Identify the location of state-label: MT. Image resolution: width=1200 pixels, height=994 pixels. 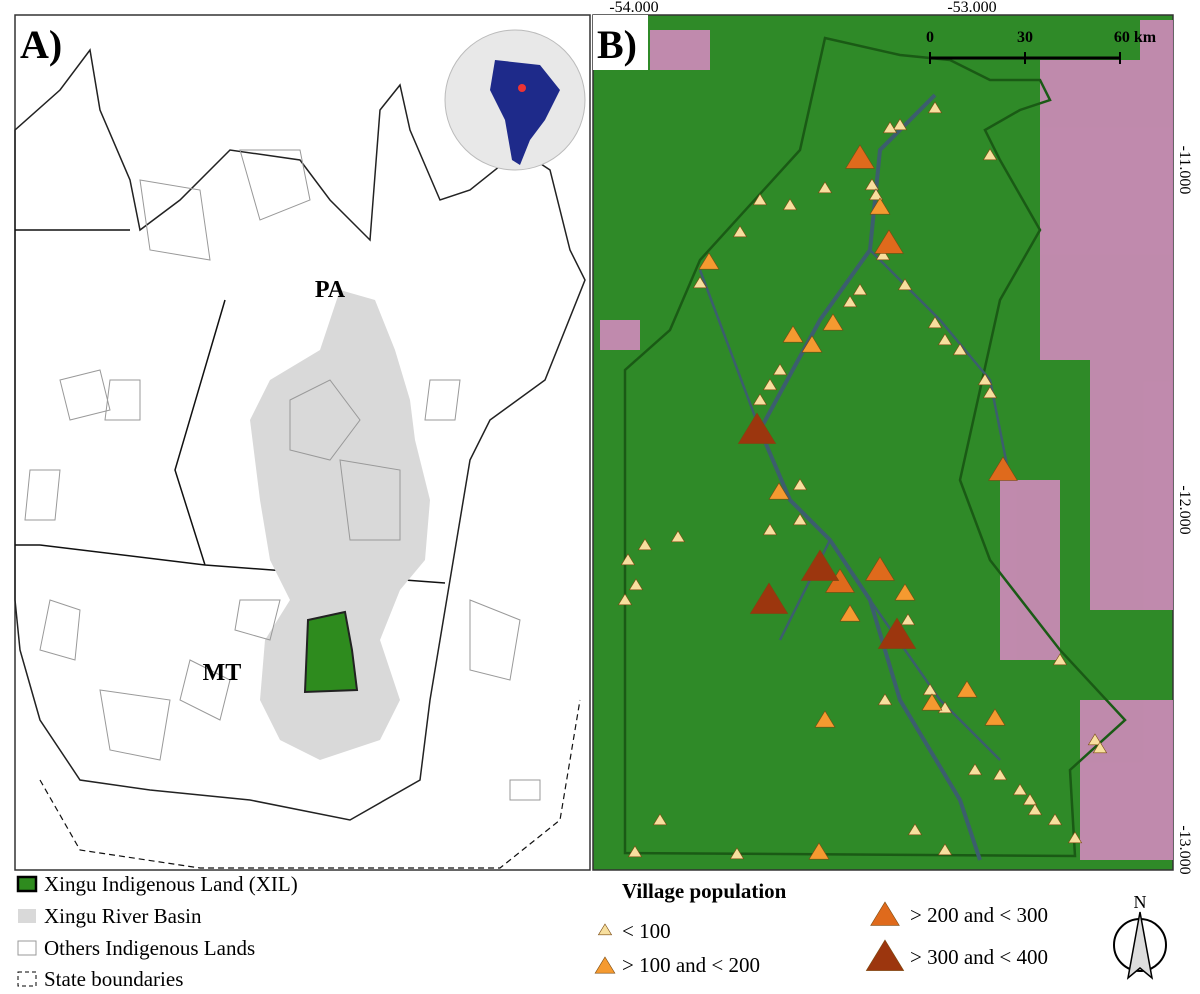
(222, 673).